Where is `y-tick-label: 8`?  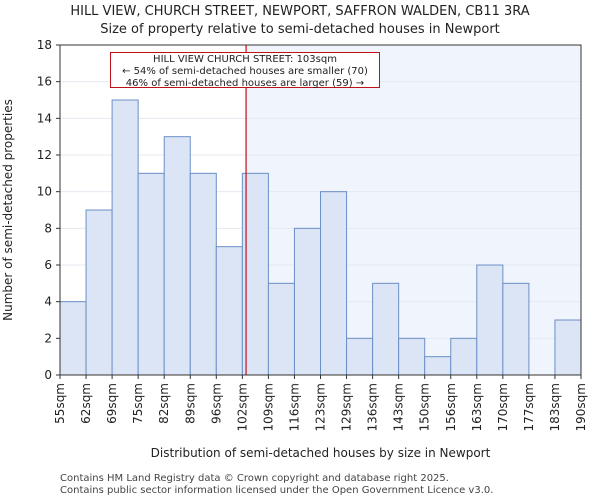 y-tick-label: 8 is located at coordinates (48, 228).